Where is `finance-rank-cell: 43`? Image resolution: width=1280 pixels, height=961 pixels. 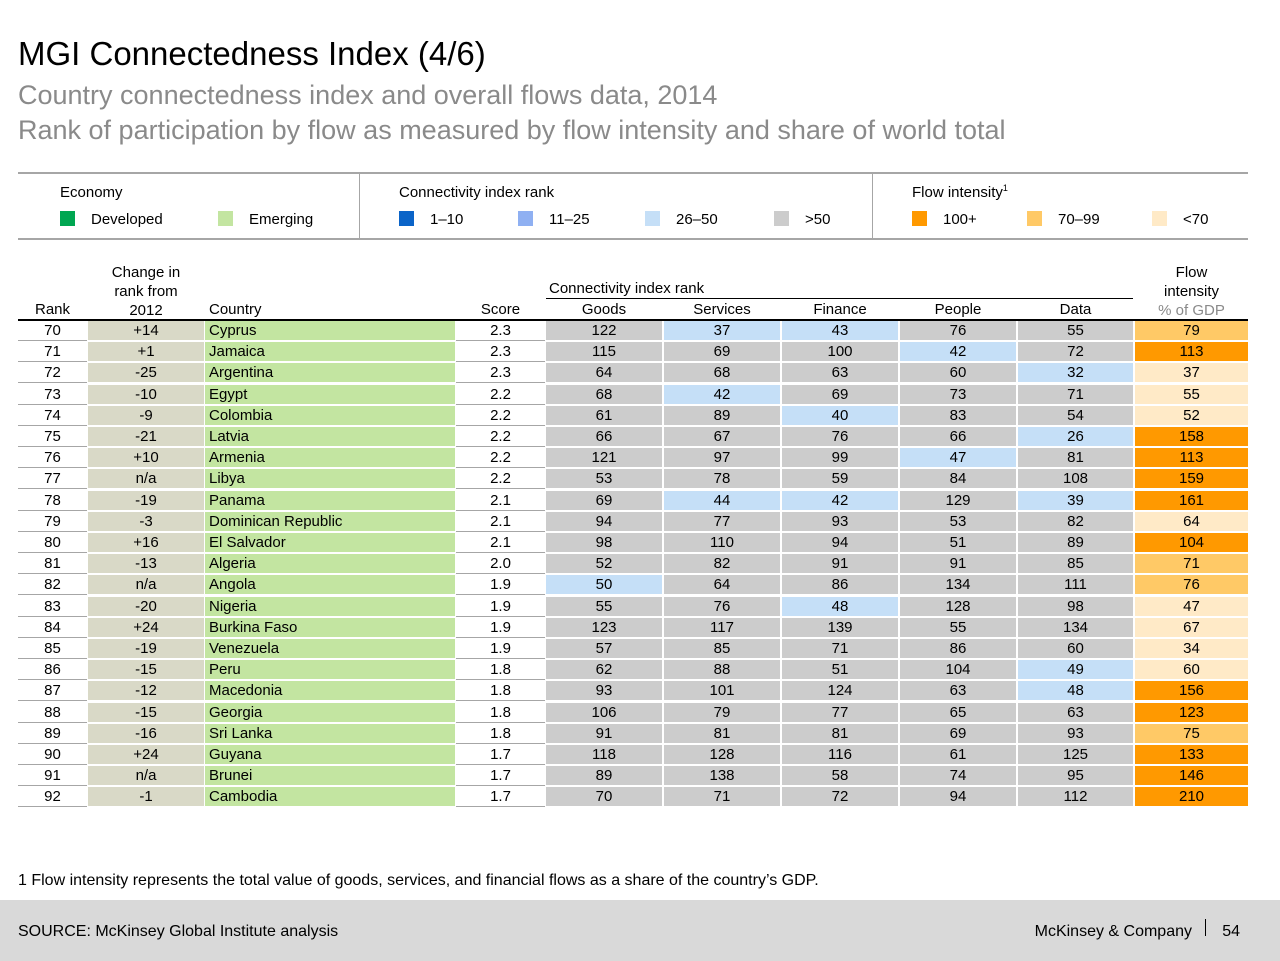
finance-rank-cell: 43 is located at coordinates (840, 331).